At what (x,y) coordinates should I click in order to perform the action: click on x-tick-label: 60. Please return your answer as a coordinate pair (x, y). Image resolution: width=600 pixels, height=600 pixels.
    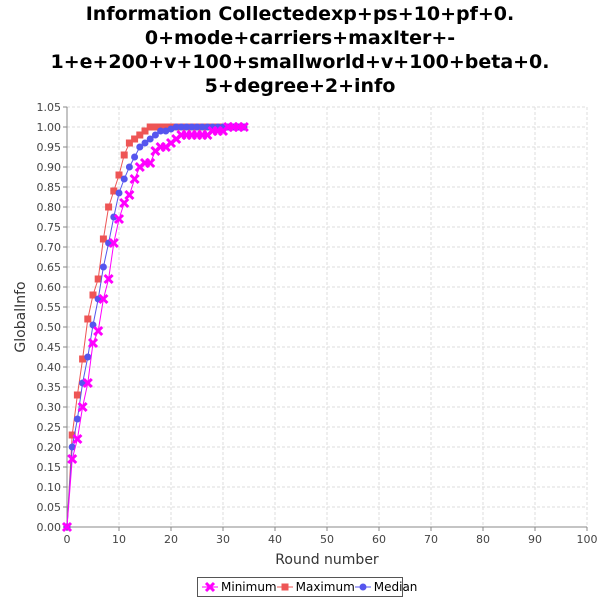
    Looking at the image, I should click on (379, 539).